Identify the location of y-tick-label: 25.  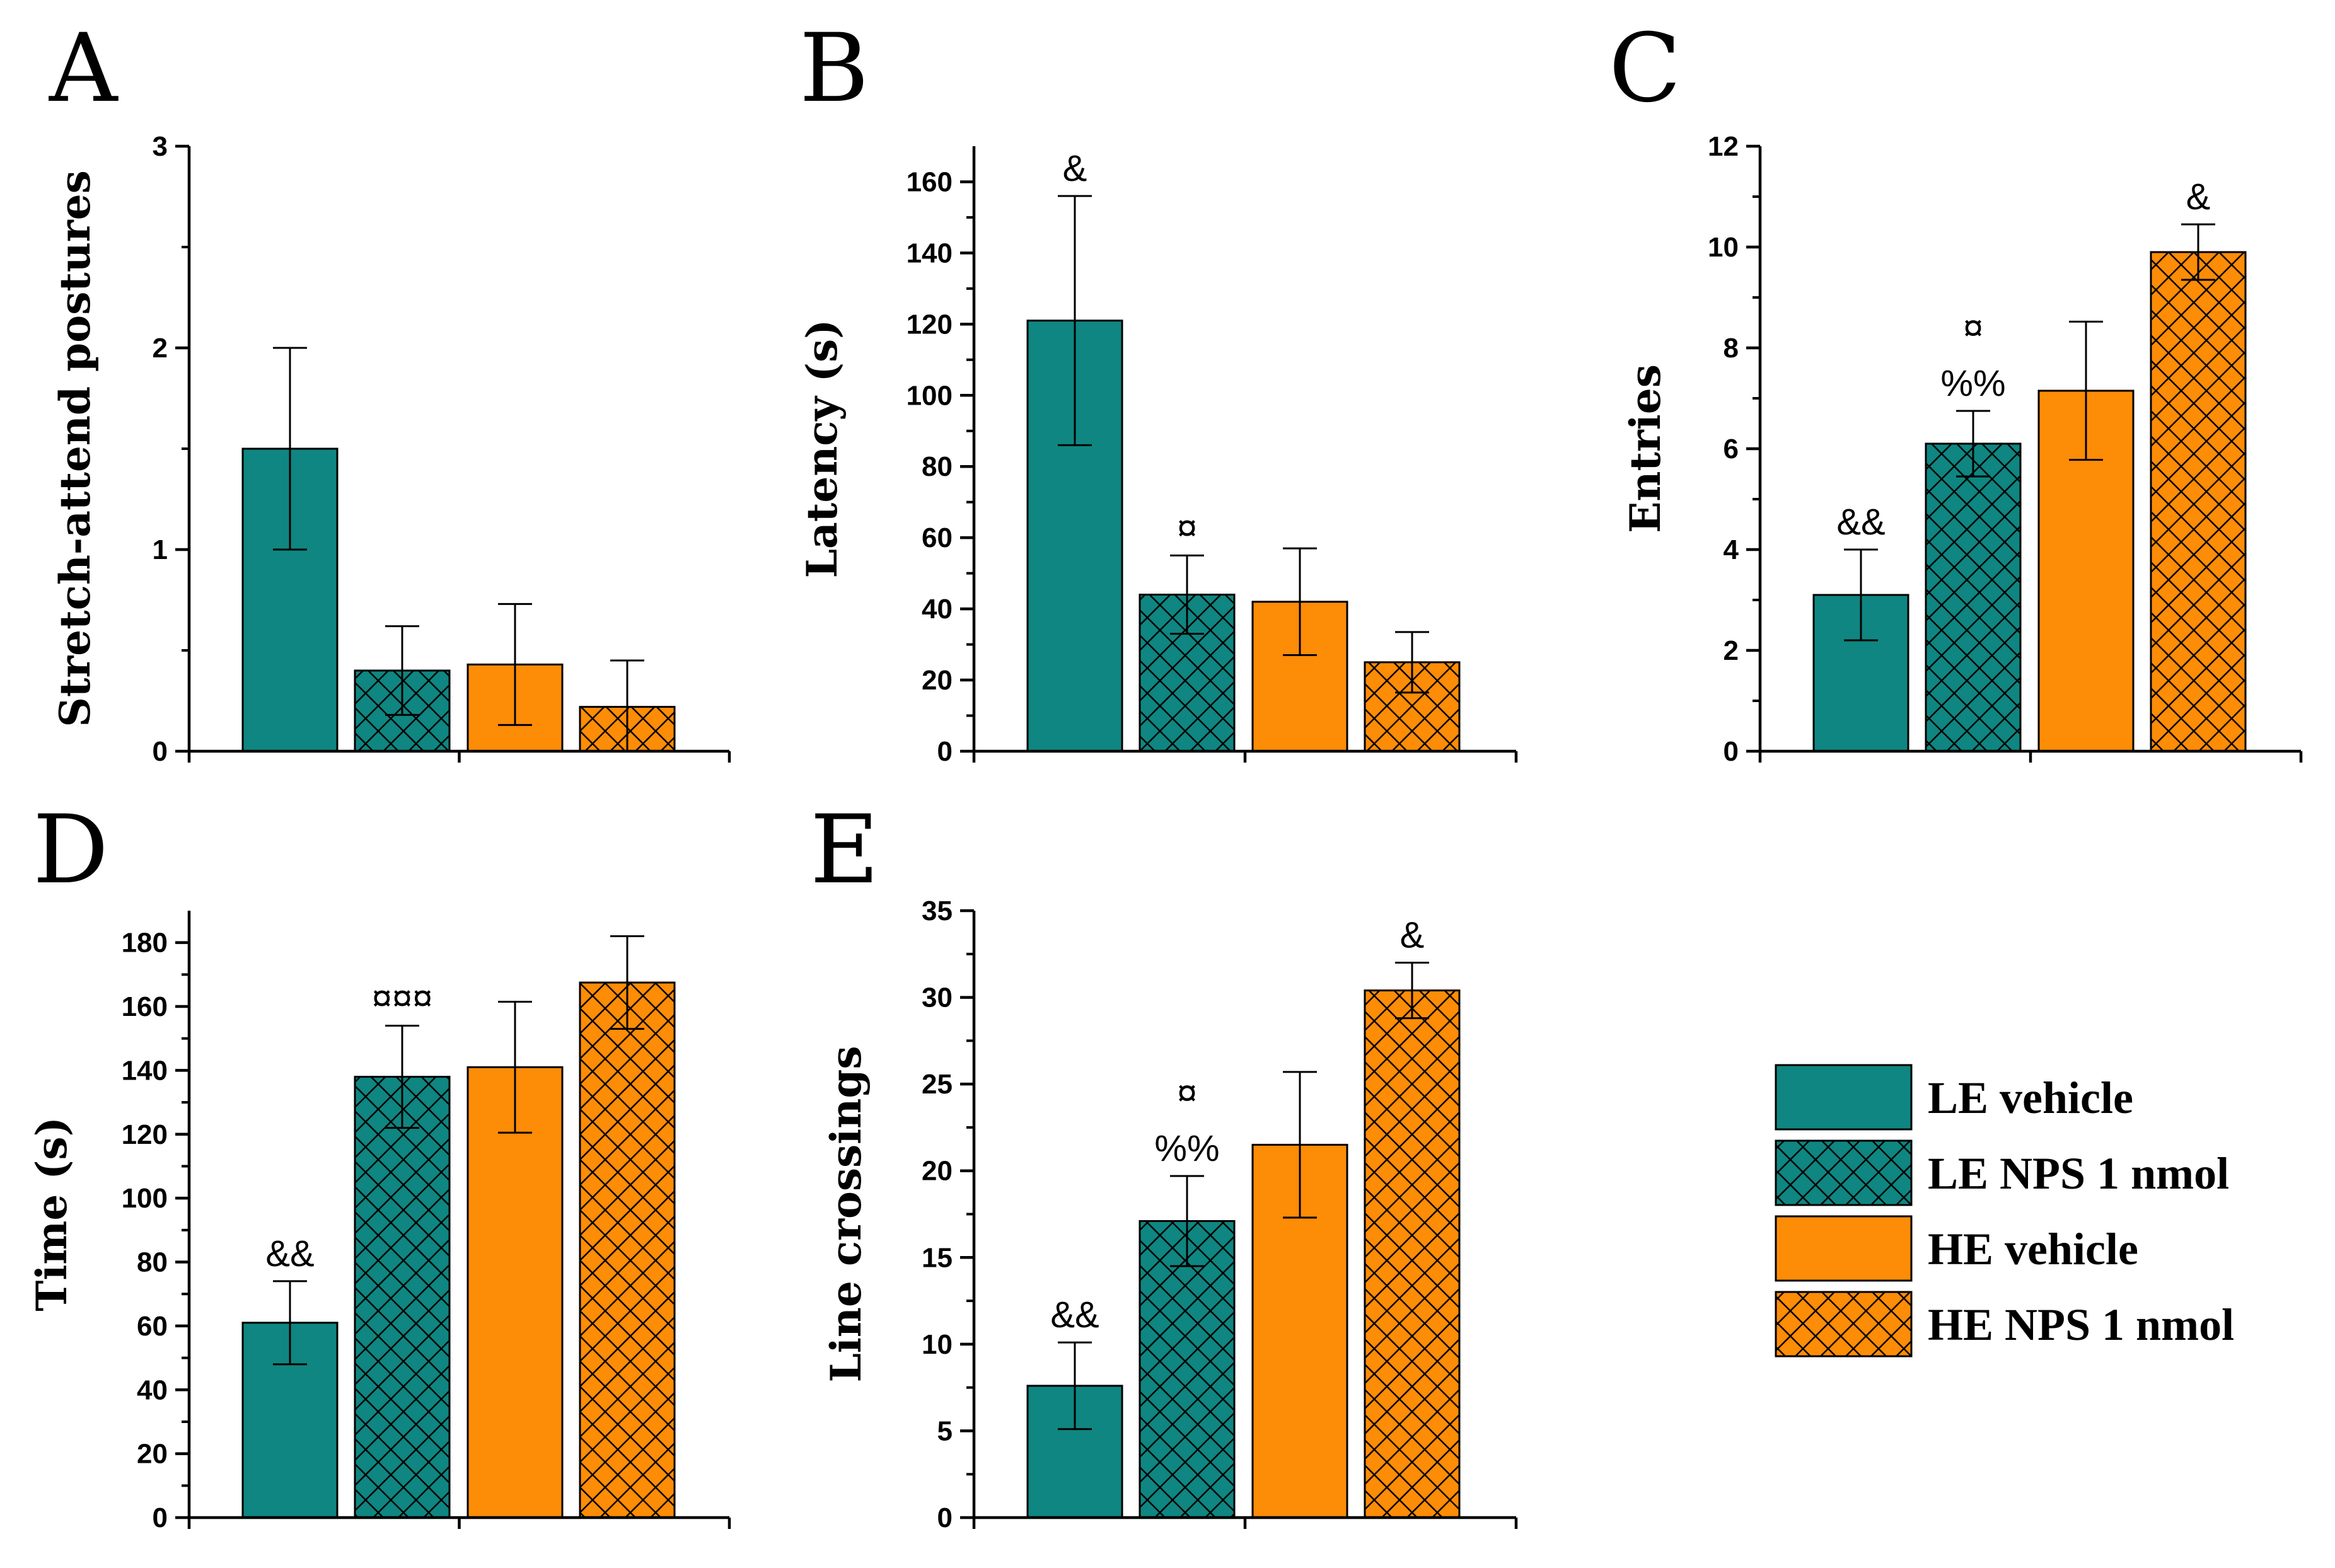
(937, 1084).